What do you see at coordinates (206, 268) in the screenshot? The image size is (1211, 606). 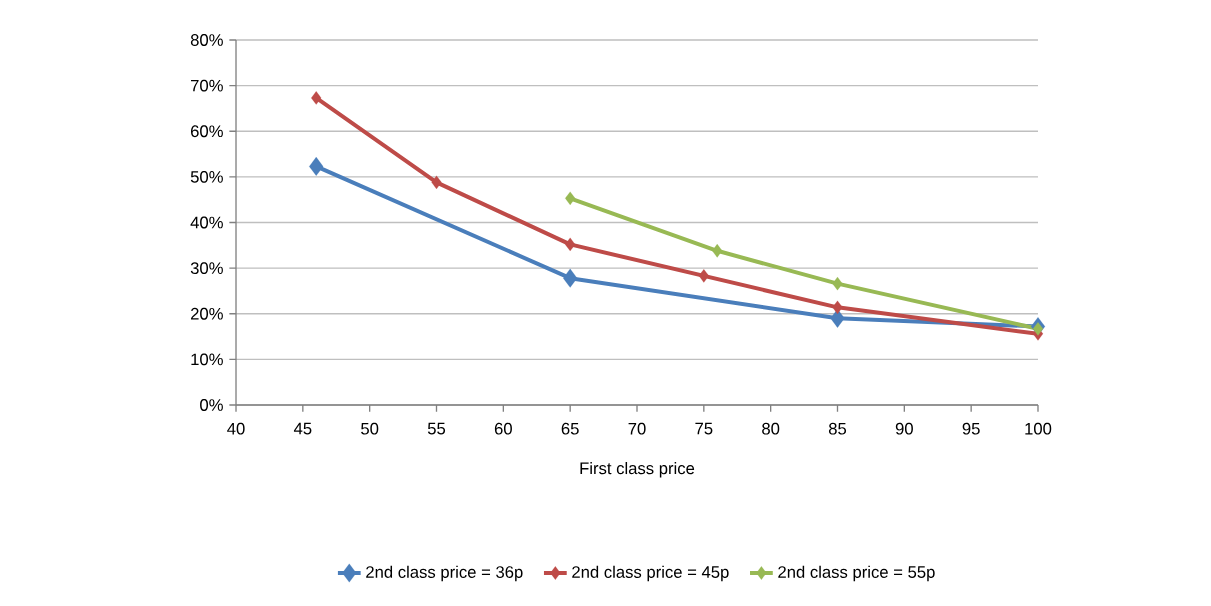 I see `y-tick-label: 30%` at bounding box center [206, 268].